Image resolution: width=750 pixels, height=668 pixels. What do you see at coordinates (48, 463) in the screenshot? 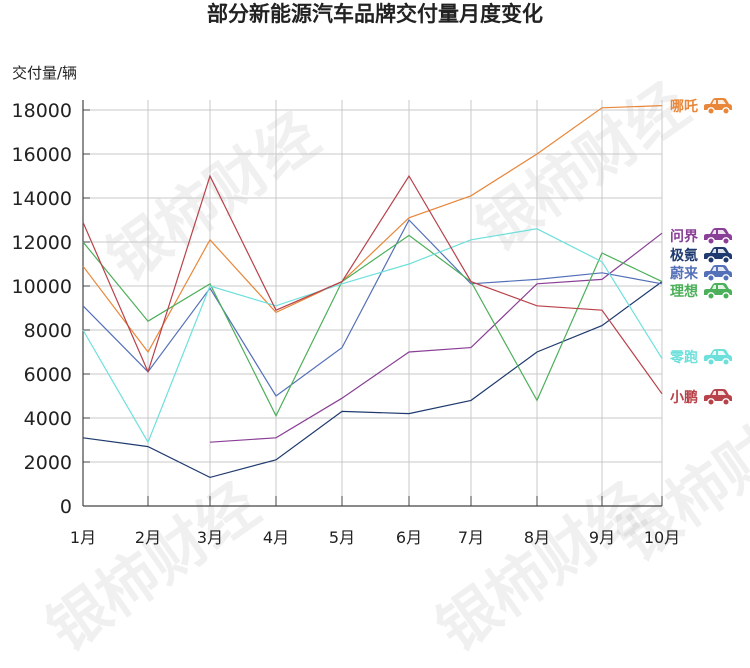
I see `y-tick-label: 2000` at bounding box center [48, 463].